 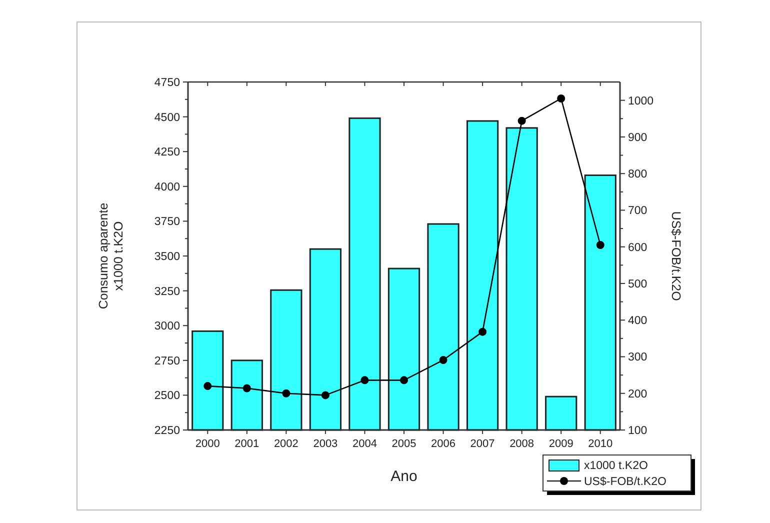 What do you see at coordinates (167, 83) in the screenshot?
I see `y-tick-label: 4750` at bounding box center [167, 83].